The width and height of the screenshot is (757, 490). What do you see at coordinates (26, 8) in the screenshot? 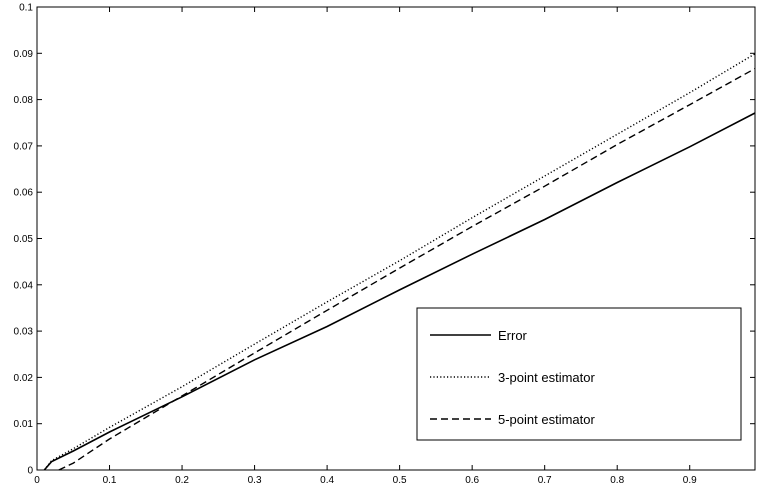
I see `y-tick-label: 0.1` at bounding box center [26, 8].